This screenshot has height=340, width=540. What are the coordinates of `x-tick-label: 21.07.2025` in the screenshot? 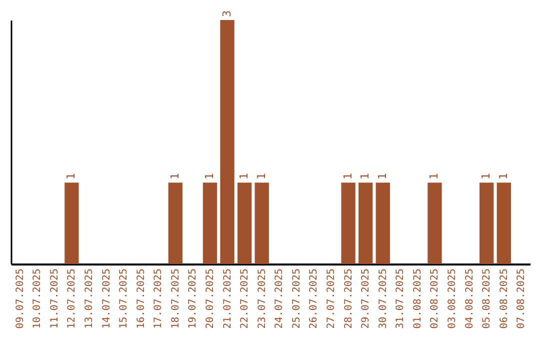 It's located at (228, 298).